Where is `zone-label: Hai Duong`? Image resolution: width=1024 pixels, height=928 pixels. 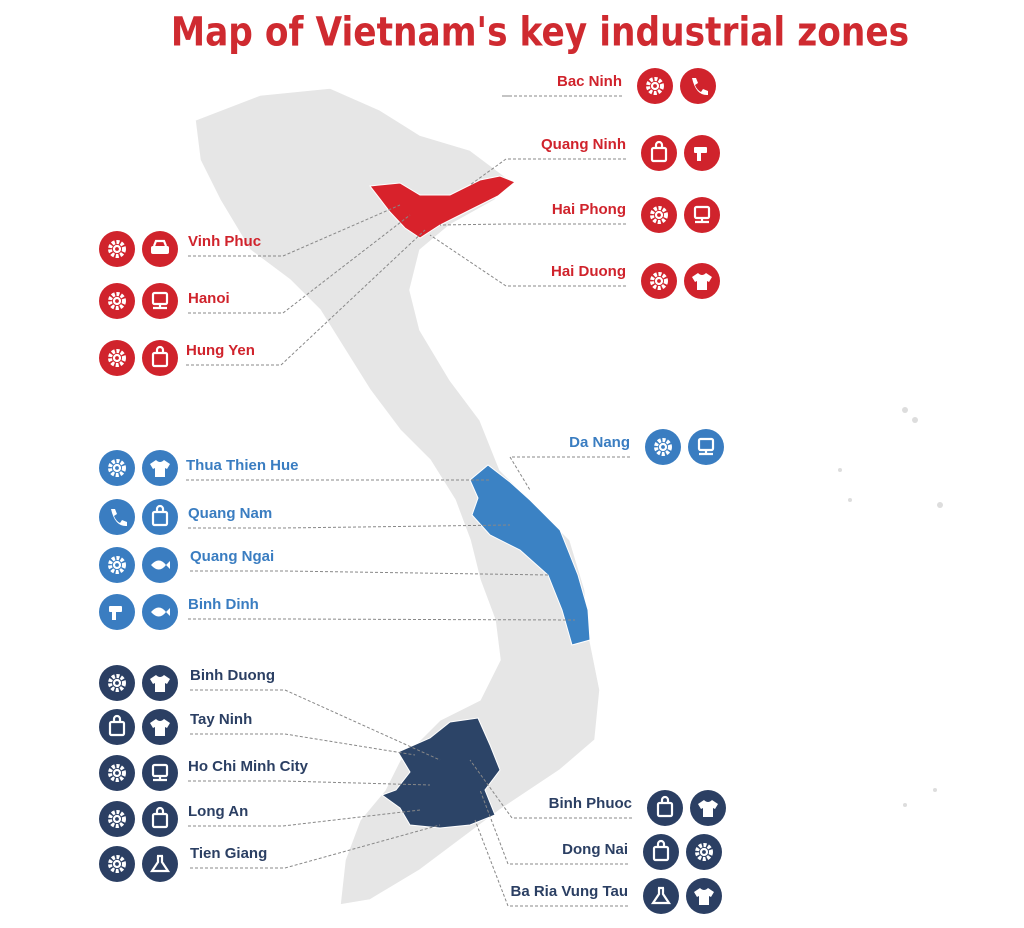 zone-label: Hai Duong is located at coordinates (588, 271).